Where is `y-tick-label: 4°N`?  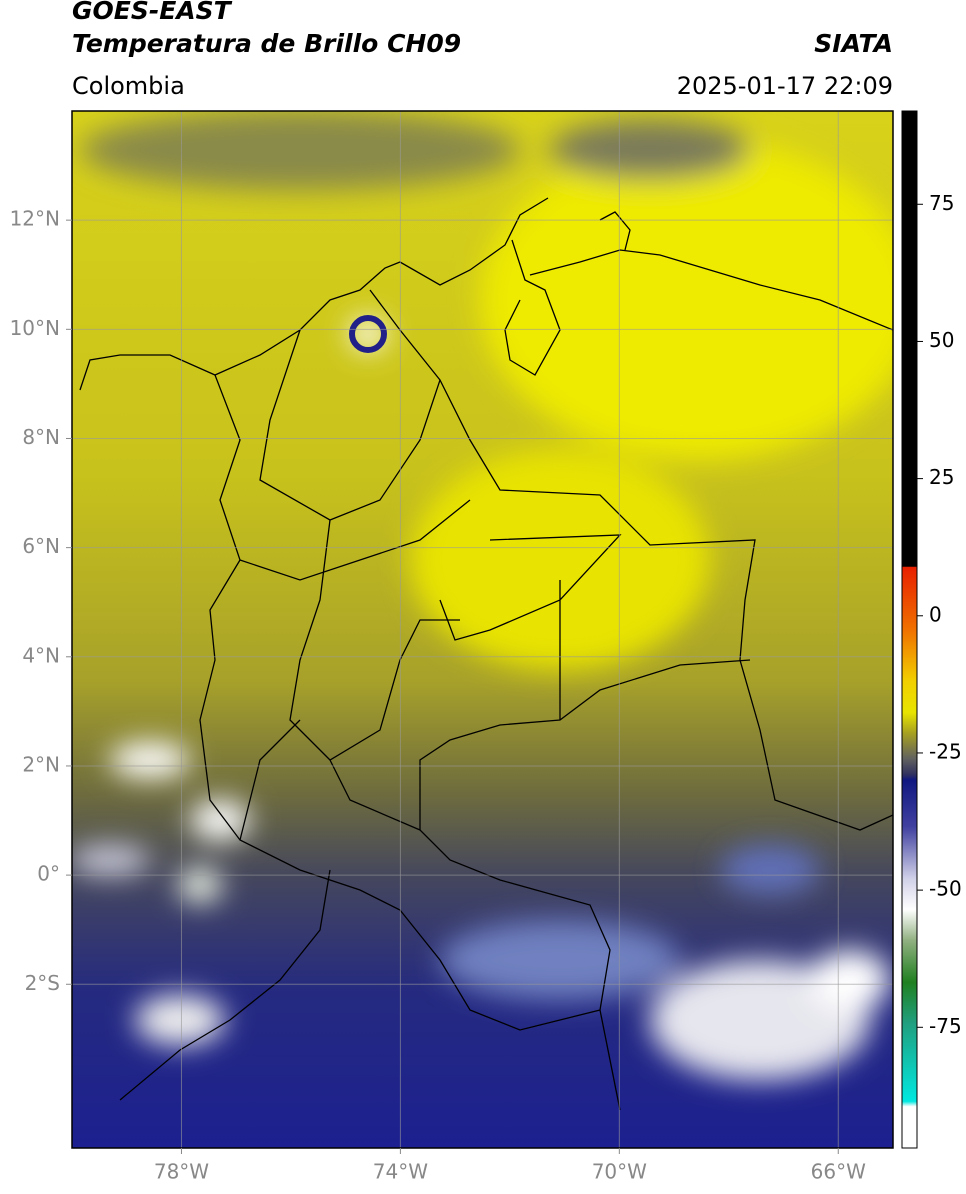
y-tick-label: 4°N is located at coordinates (41, 655).